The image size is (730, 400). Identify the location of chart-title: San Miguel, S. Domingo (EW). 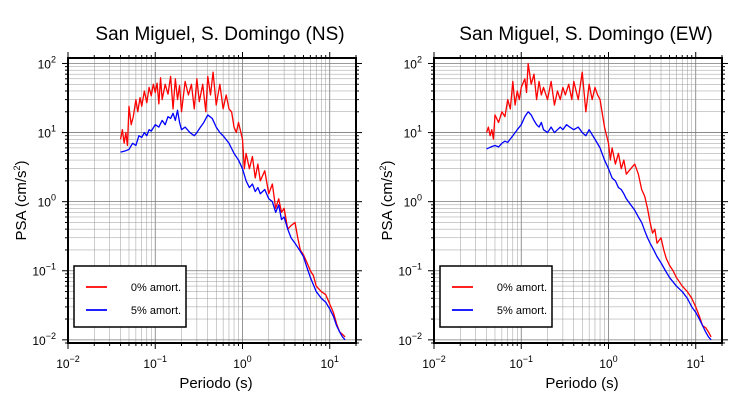
(585, 34).